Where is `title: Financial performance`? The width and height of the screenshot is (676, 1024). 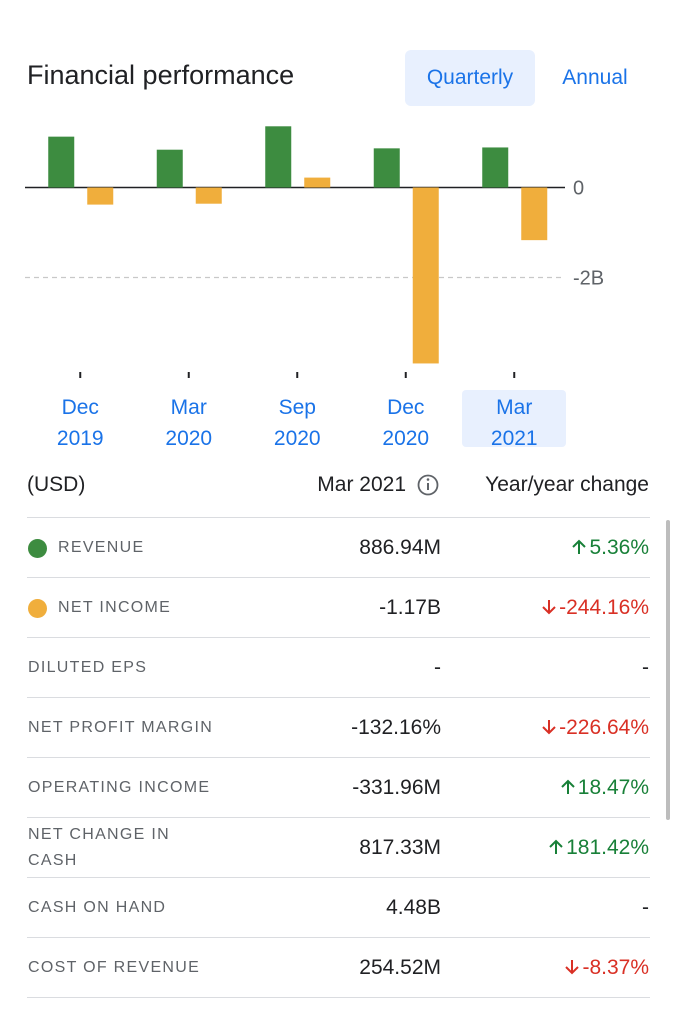 title: Financial performance is located at coordinates (161, 75).